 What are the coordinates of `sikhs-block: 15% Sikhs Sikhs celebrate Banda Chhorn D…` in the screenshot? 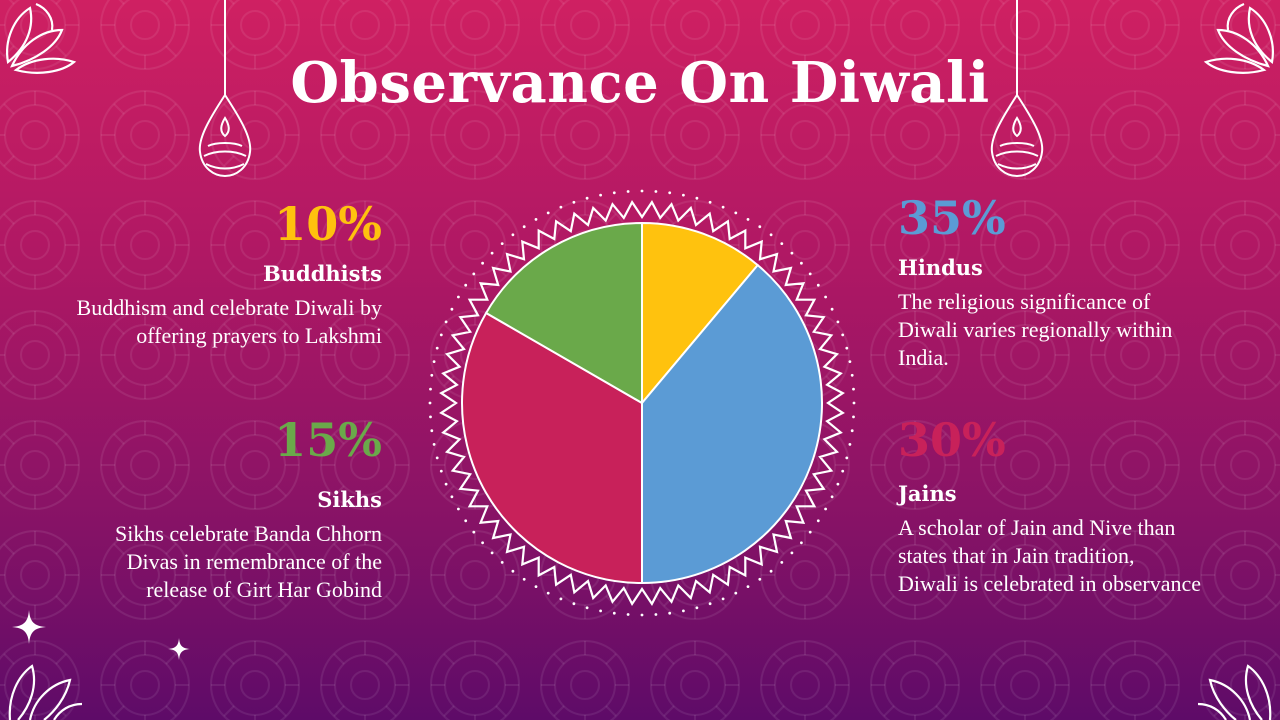 It's located at (202, 509).